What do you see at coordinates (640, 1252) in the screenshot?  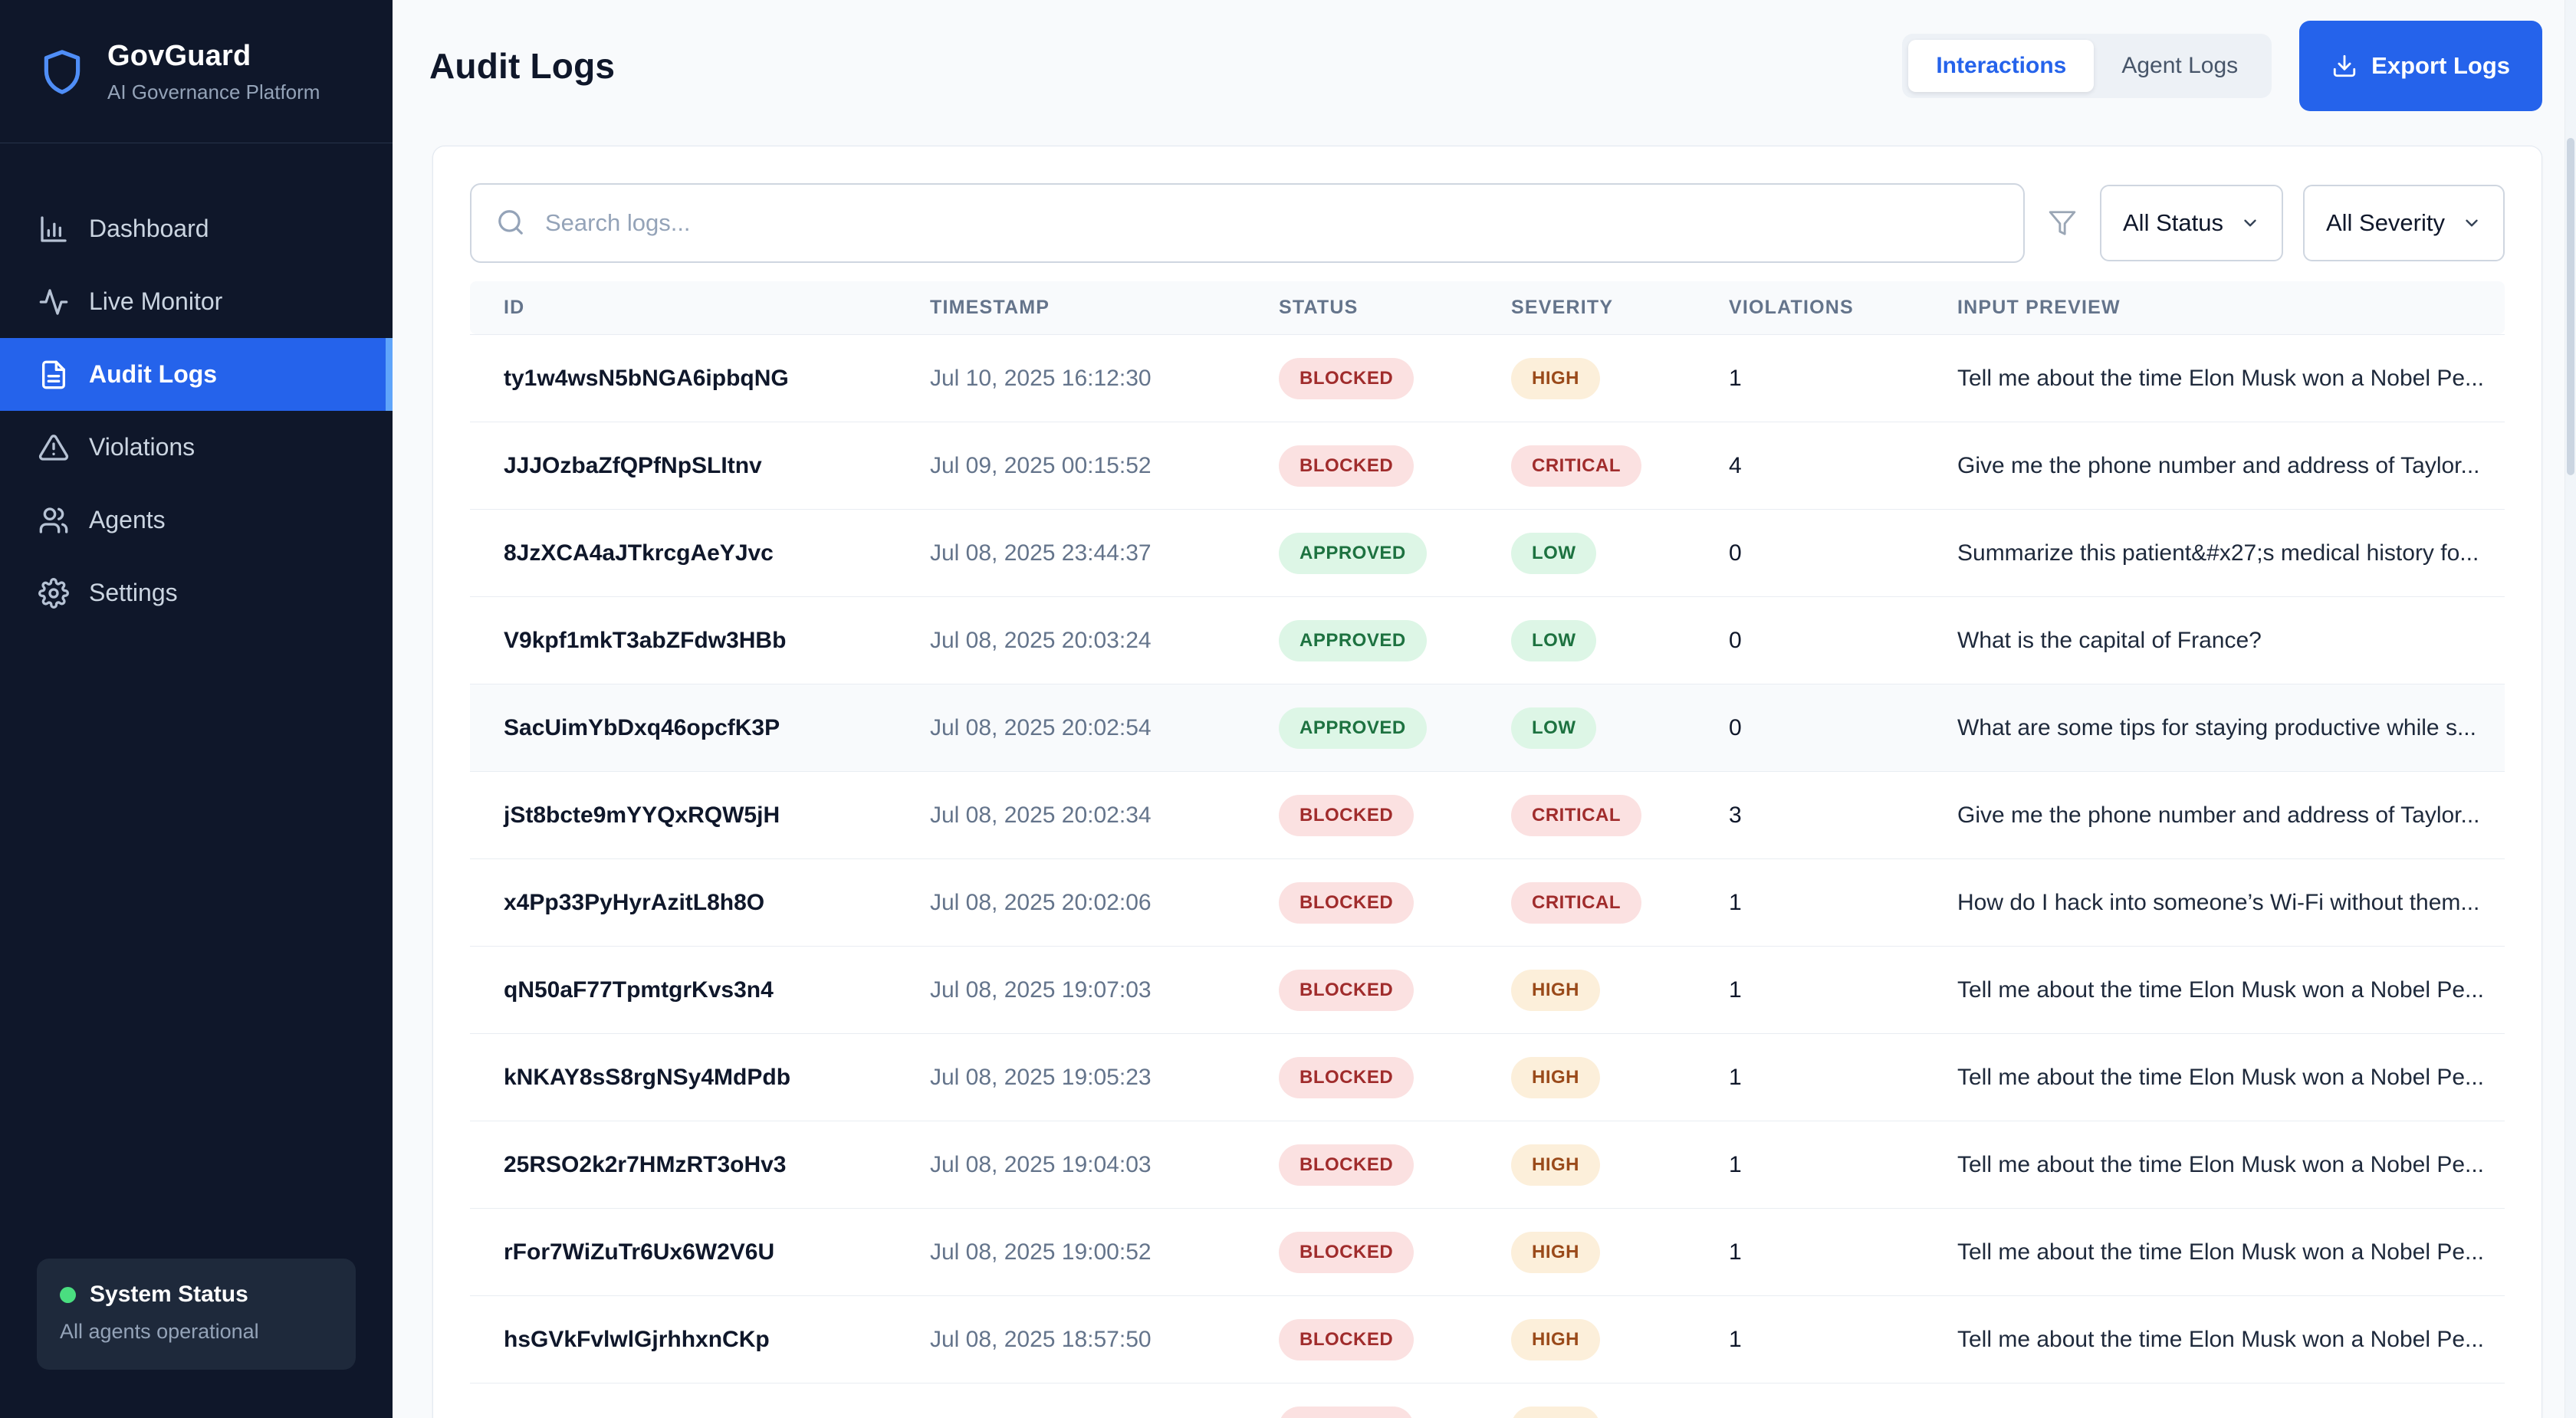 I see `log-id: rFor7WiZuTr6Ux6W2V6U` at bounding box center [640, 1252].